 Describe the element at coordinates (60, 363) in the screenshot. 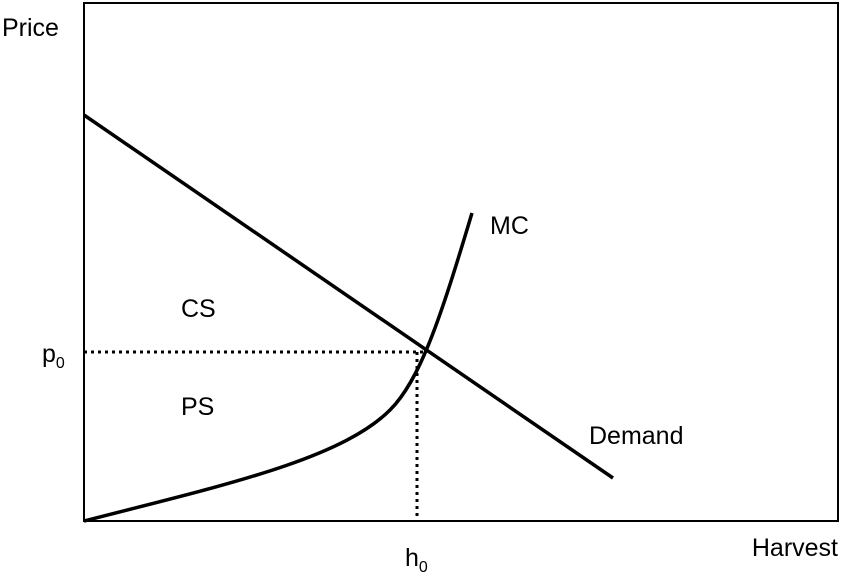

I see `price-sub: 0` at that location.